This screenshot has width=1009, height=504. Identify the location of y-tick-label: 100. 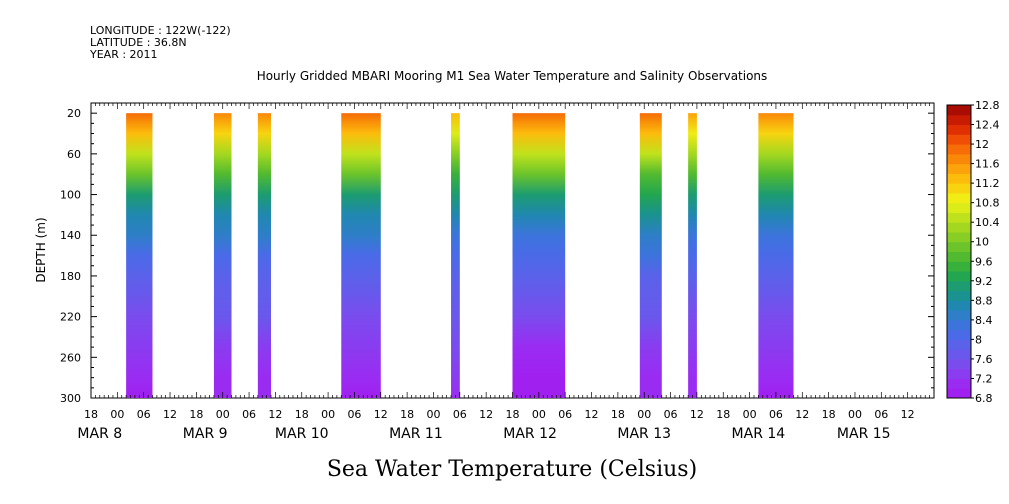
(70, 195).